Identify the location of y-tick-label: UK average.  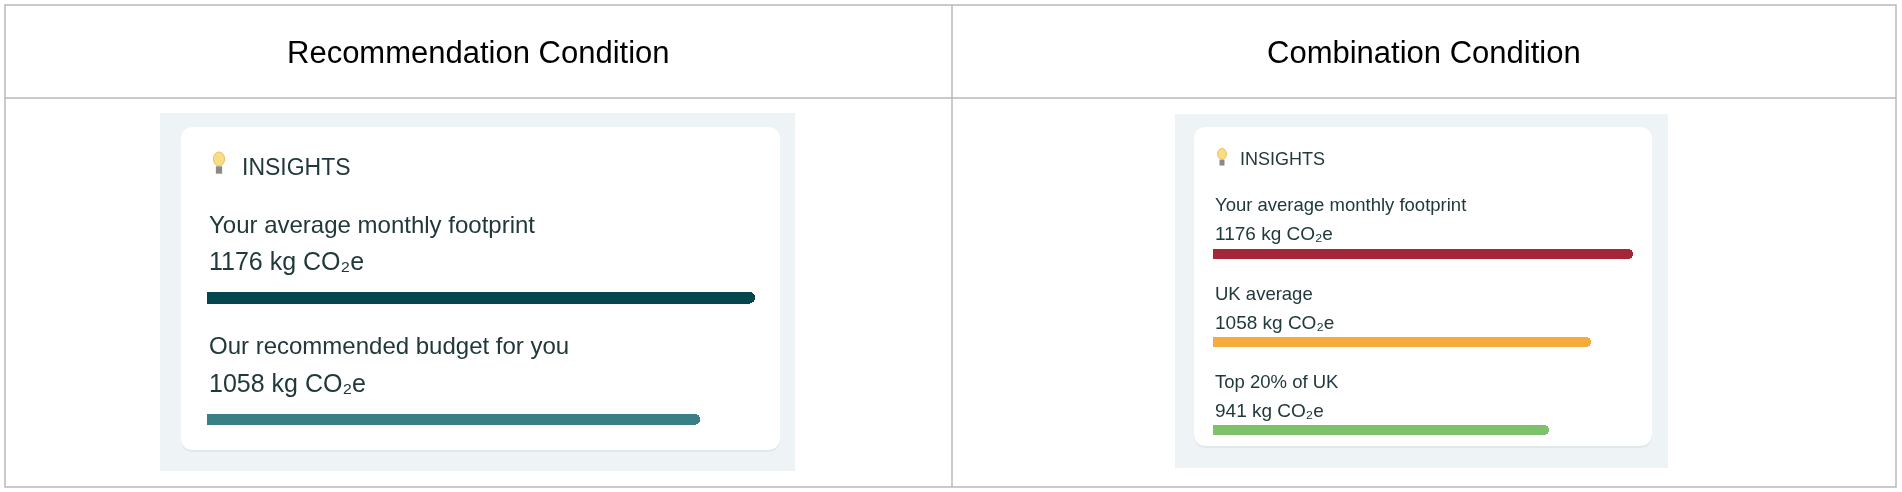
(1264, 293).